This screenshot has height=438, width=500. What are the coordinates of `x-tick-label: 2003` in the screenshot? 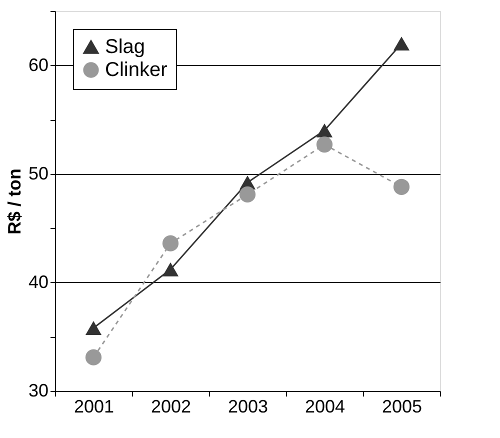 It's located at (248, 406).